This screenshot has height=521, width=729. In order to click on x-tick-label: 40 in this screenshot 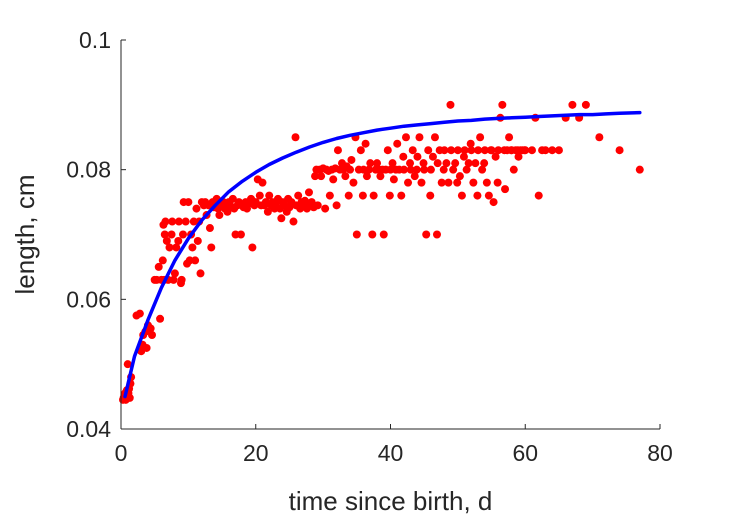, I will do `click(391, 453)`.